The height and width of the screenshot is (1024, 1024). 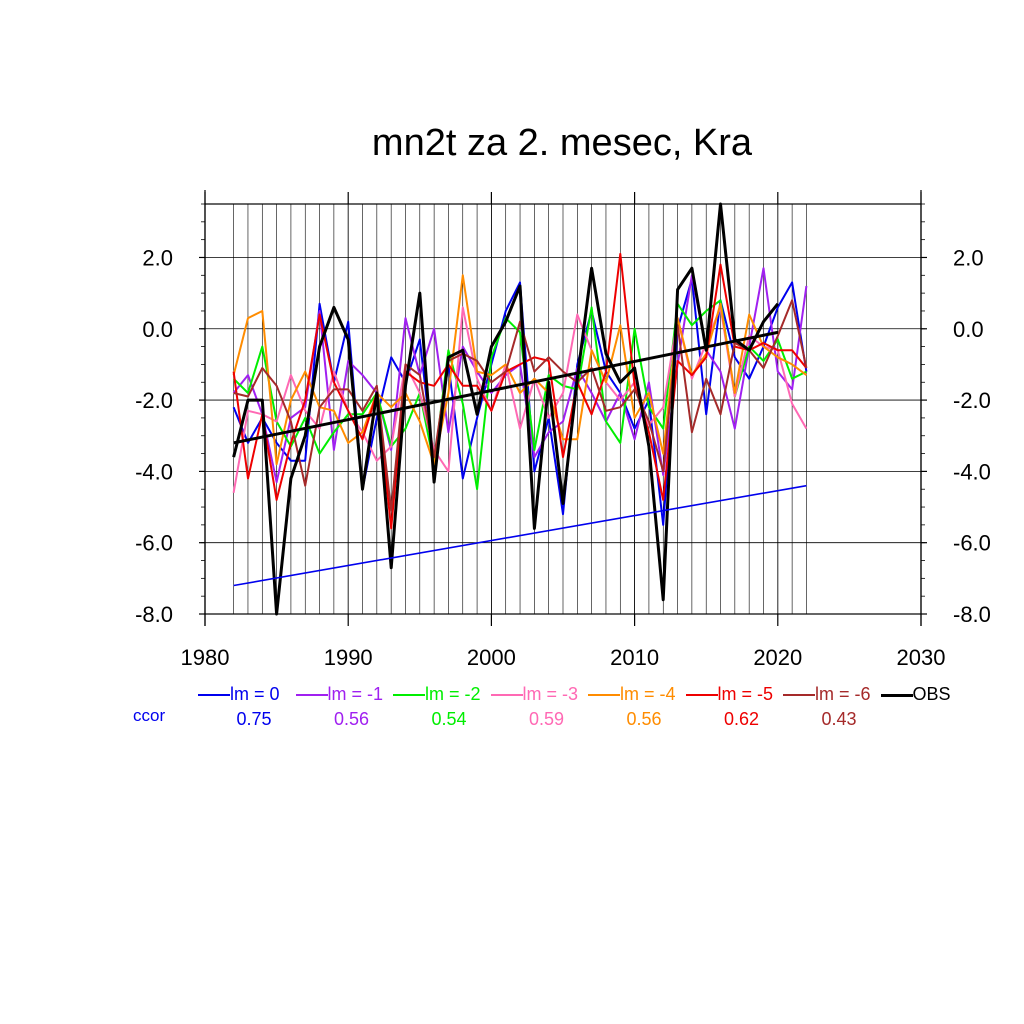 What do you see at coordinates (968, 257) in the screenshot?
I see `y-tick-label-right: 2.0` at bounding box center [968, 257].